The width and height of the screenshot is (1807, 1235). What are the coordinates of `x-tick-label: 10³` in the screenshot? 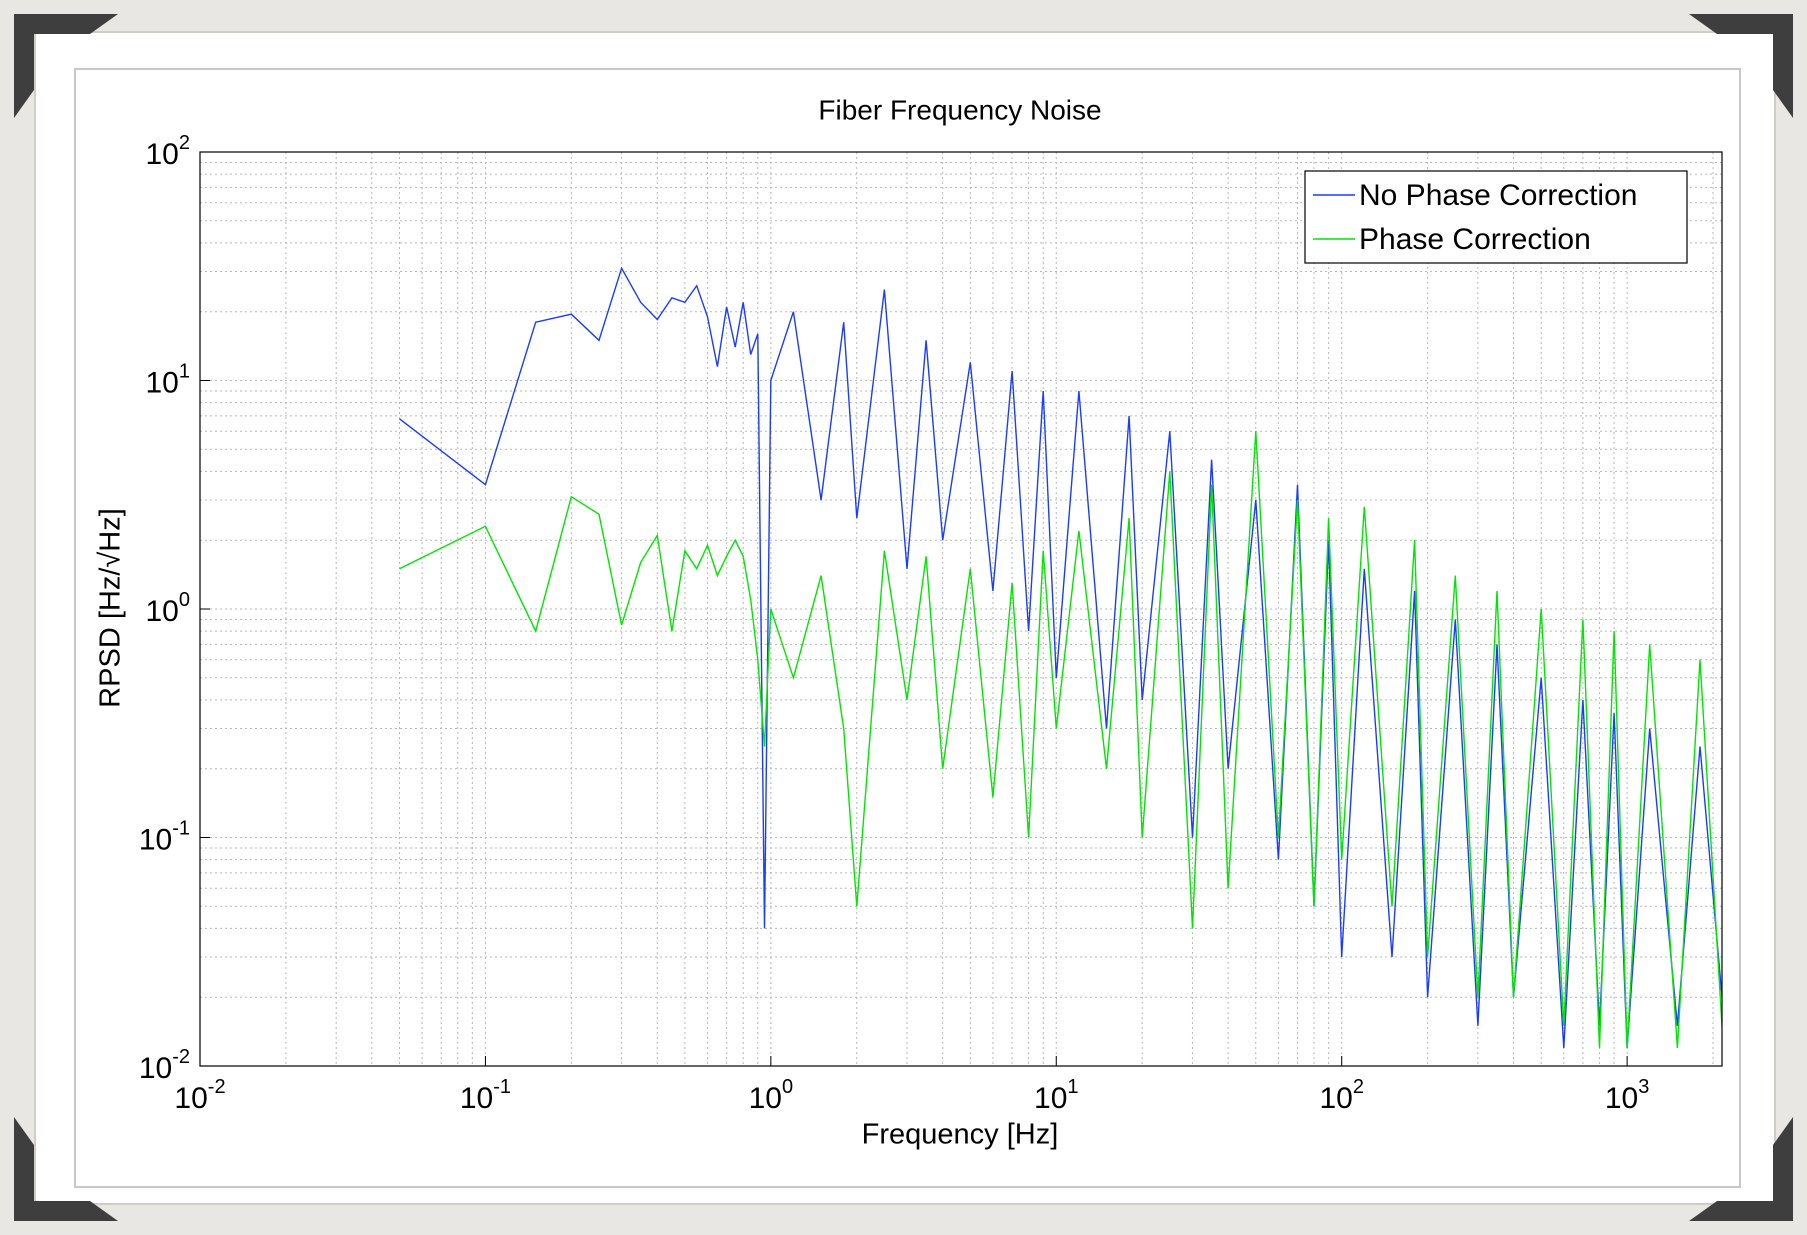 It's located at (1627, 1095).